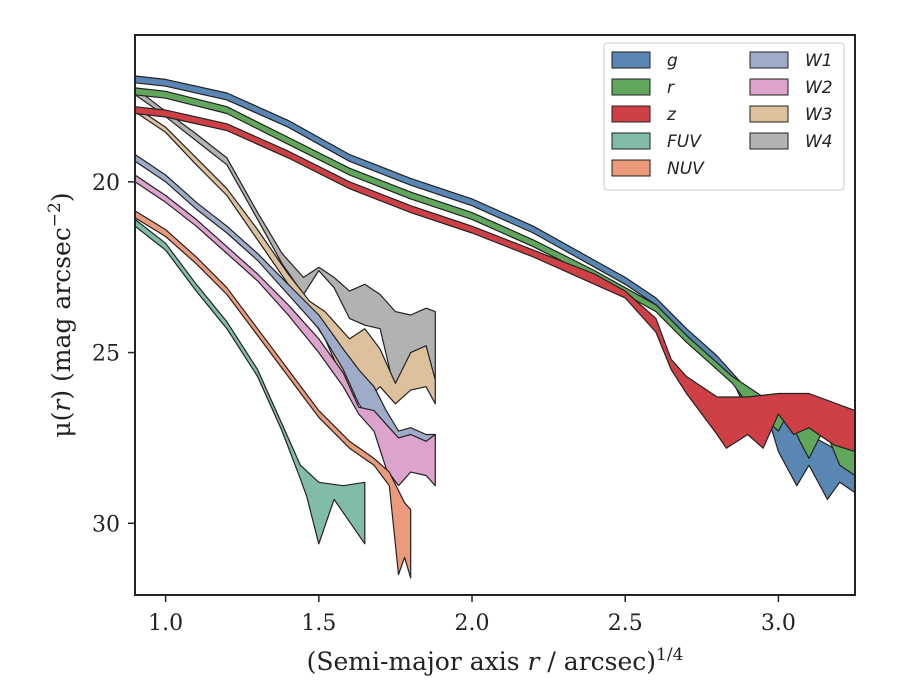 The image size is (900, 700). Describe the element at coordinates (55, 214) in the screenshot. I see `y-axis-label-sup: −2` at that location.